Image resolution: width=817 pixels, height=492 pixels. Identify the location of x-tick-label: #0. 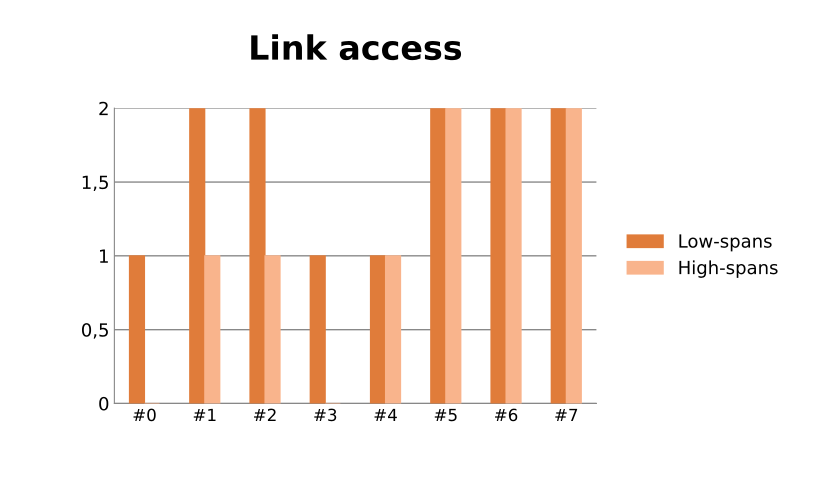
(145, 415).